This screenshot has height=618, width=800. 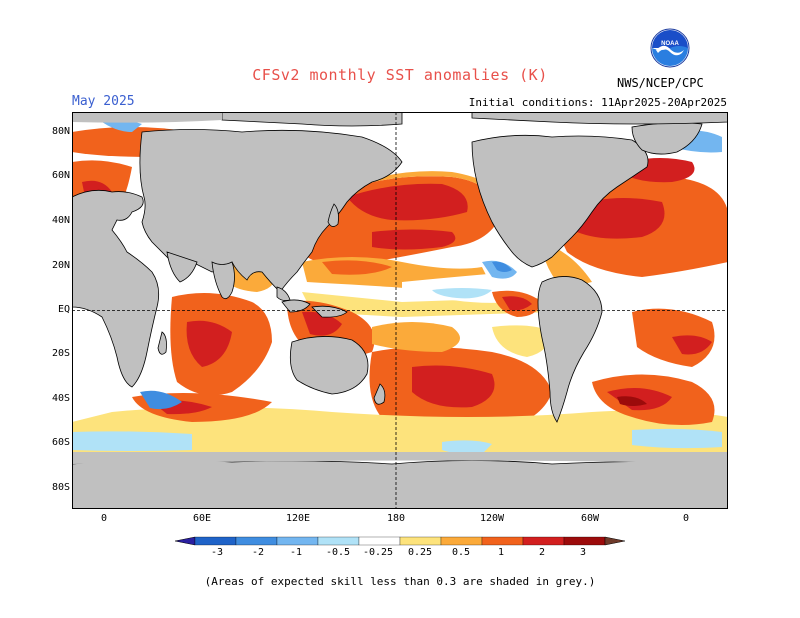 What do you see at coordinates (396, 518) in the screenshot?
I see `lon-label: 180` at bounding box center [396, 518].